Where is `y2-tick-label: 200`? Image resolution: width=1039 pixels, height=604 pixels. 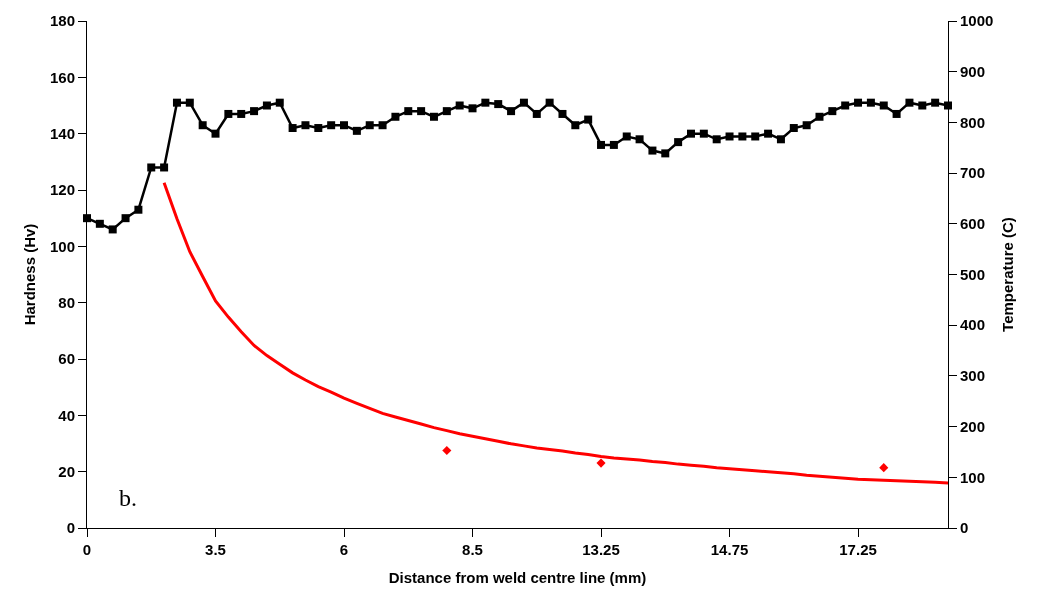
y2-tick-label: 200 is located at coordinates (973, 426).